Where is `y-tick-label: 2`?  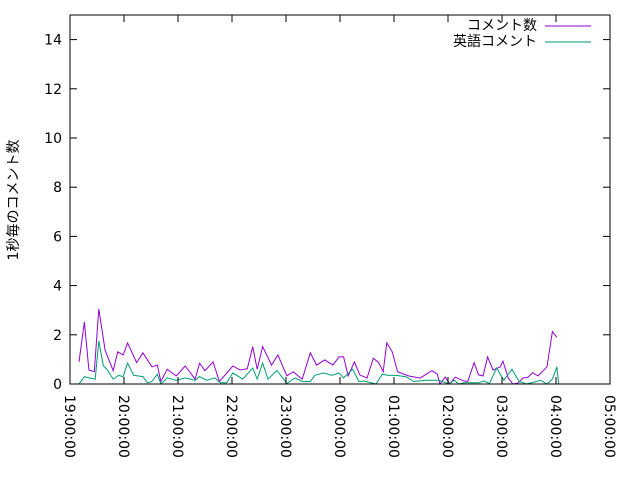 y-tick-label: 2 is located at coordinates (57, 336).